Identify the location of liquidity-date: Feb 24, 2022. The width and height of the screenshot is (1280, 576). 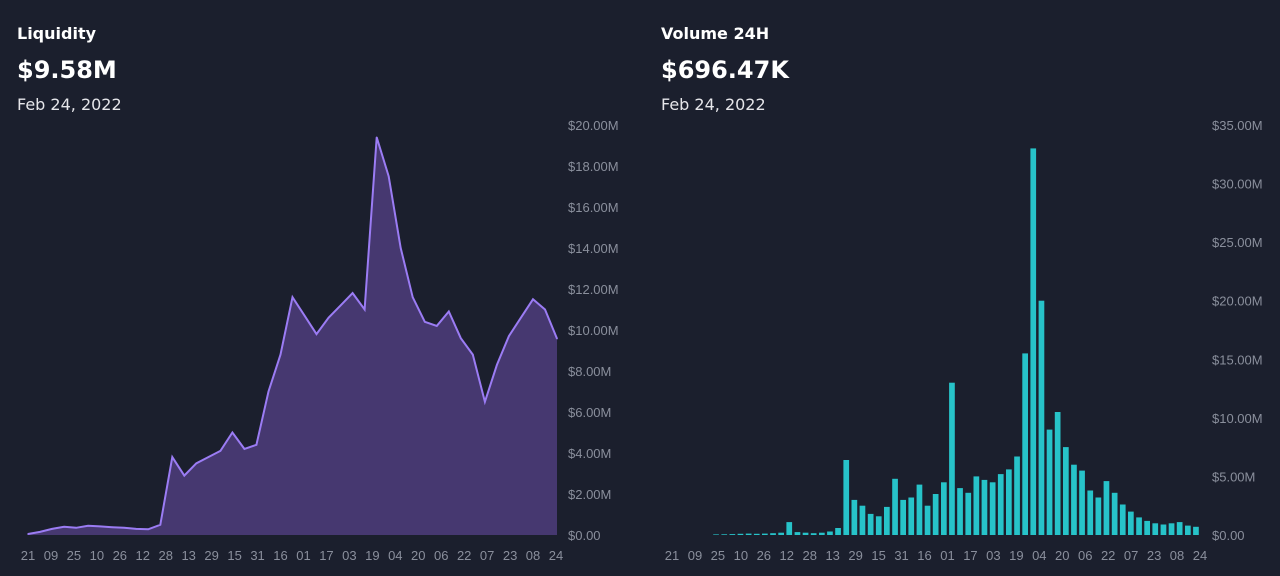
(69, 104).